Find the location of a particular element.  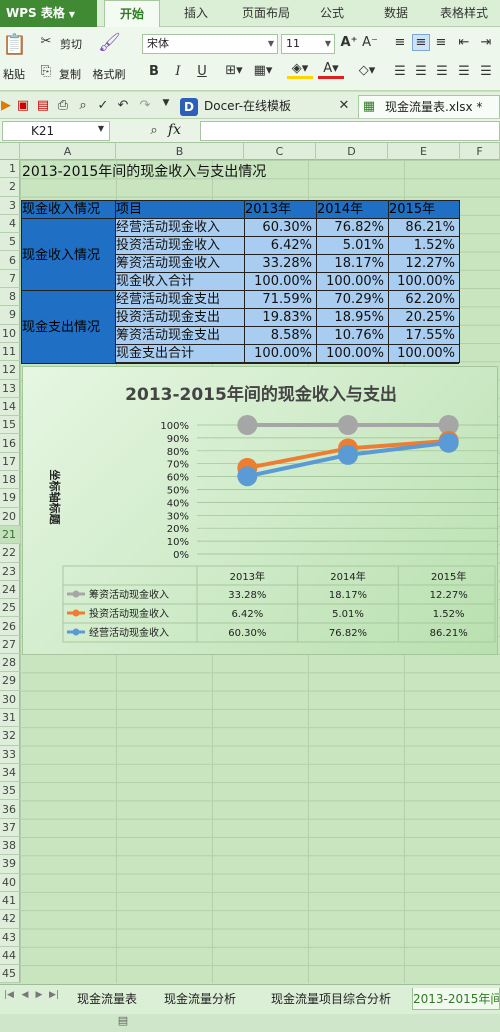

app-menu-button: WPS 表格 ▼ is located at coordinates (48, 13).